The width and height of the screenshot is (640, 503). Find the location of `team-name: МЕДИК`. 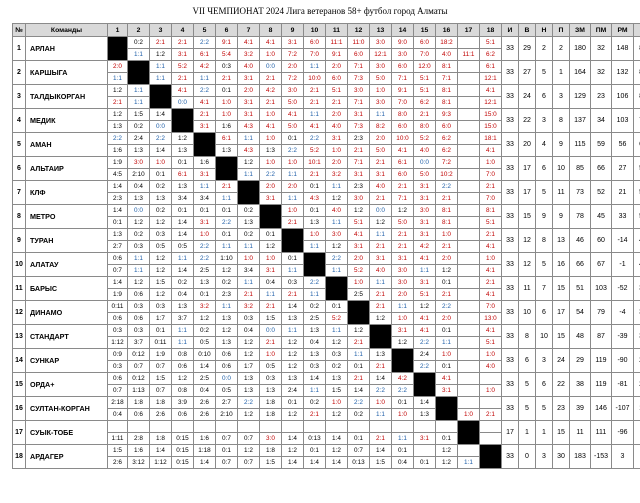

team-name: МЕДИК is located at coordinates (66, 120).